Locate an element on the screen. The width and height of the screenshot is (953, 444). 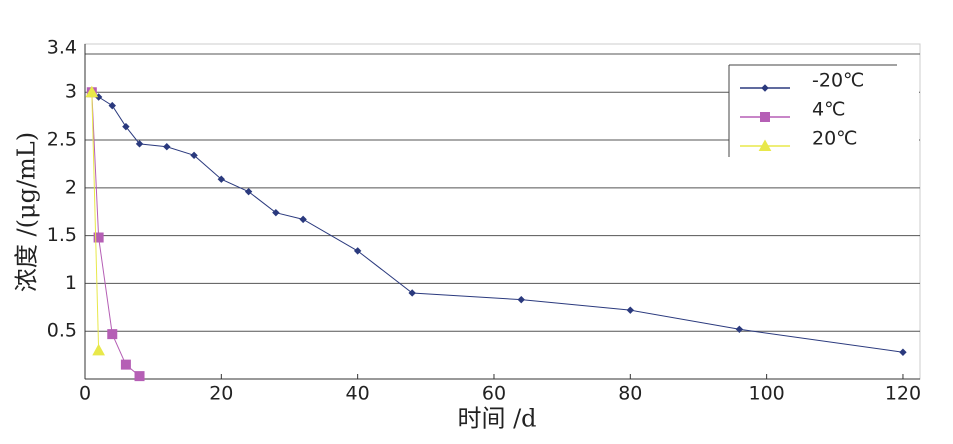
x-tick-label: 0 is located at coordinates (85, 394).